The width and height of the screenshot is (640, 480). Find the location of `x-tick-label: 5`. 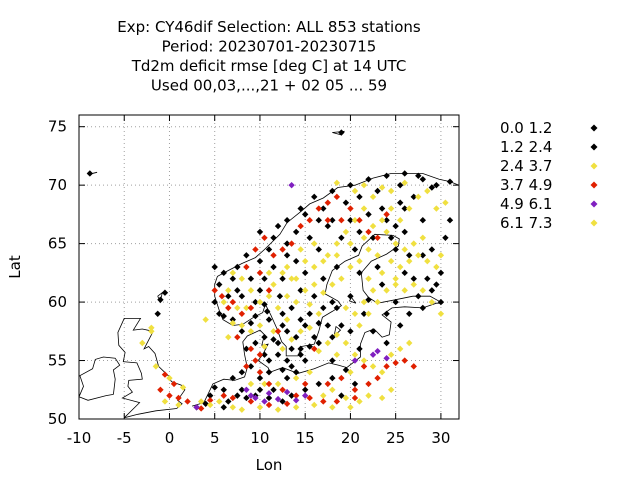

x-tick-label: 5 is located at coordinates (215, 438).